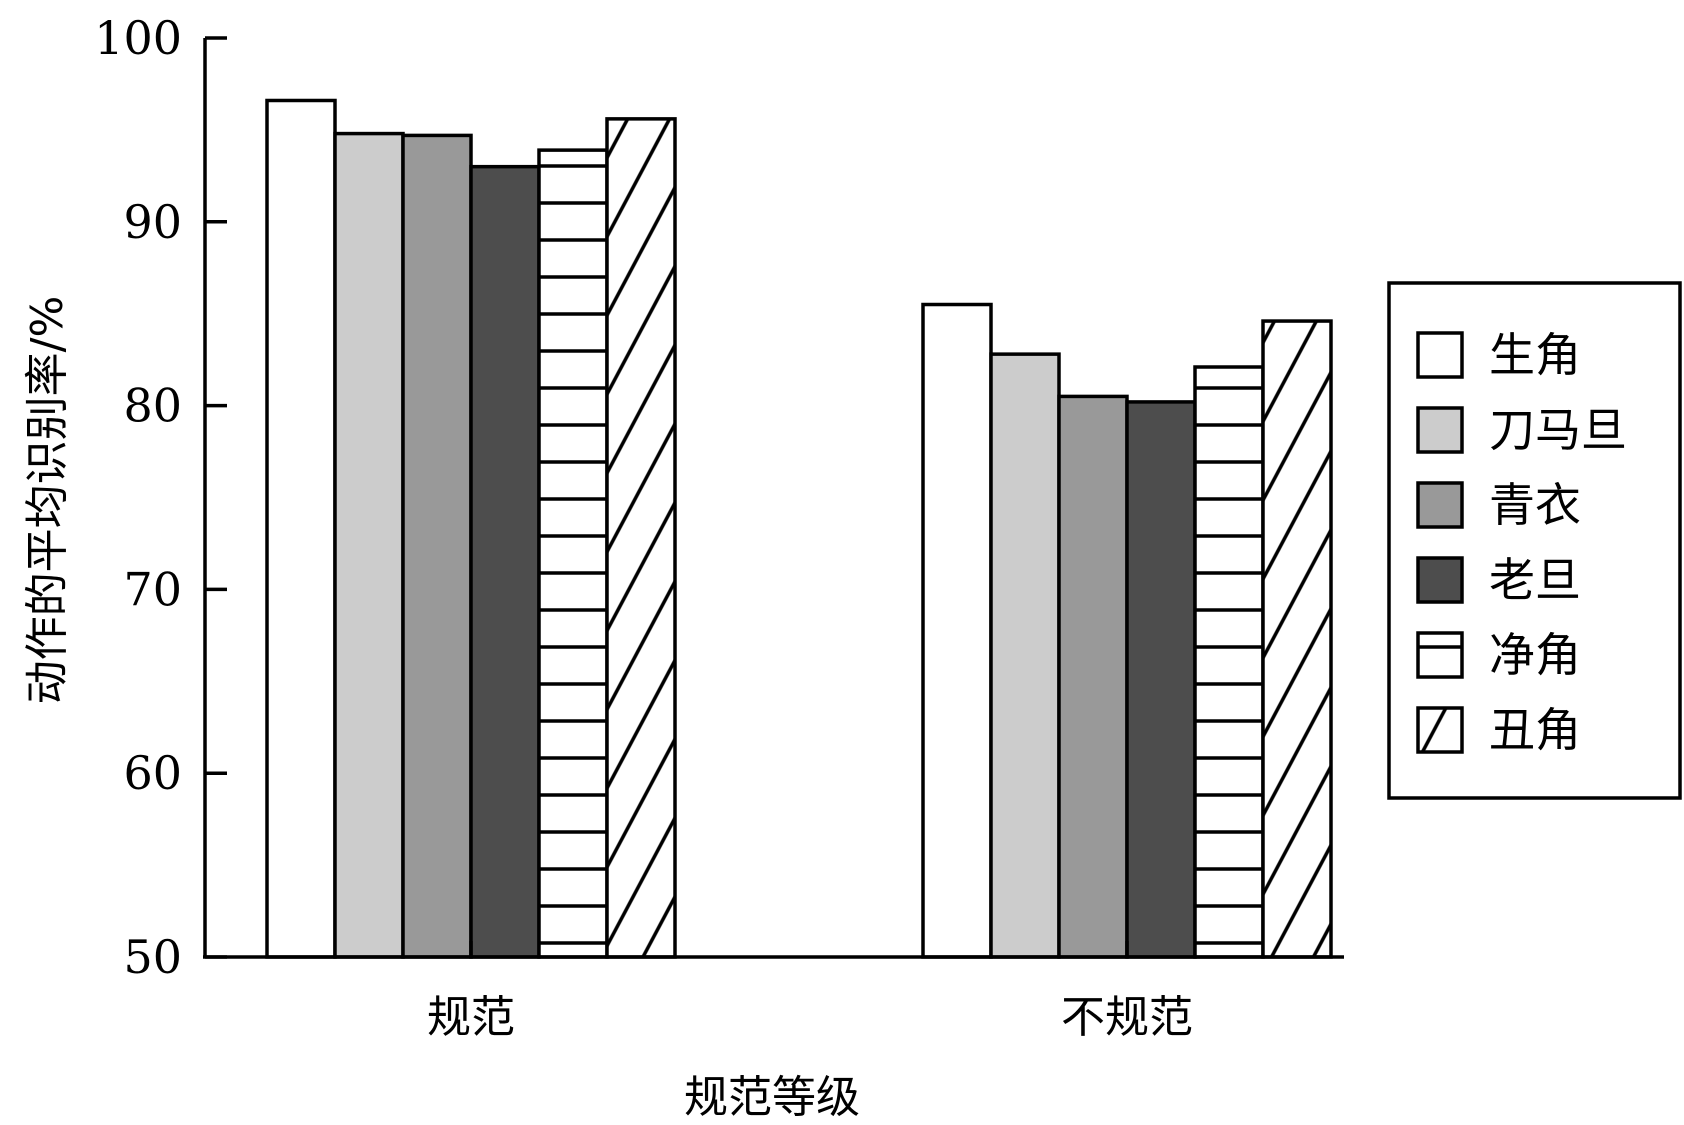  I want to click on legend-label: 净角, so click(1535, 655).